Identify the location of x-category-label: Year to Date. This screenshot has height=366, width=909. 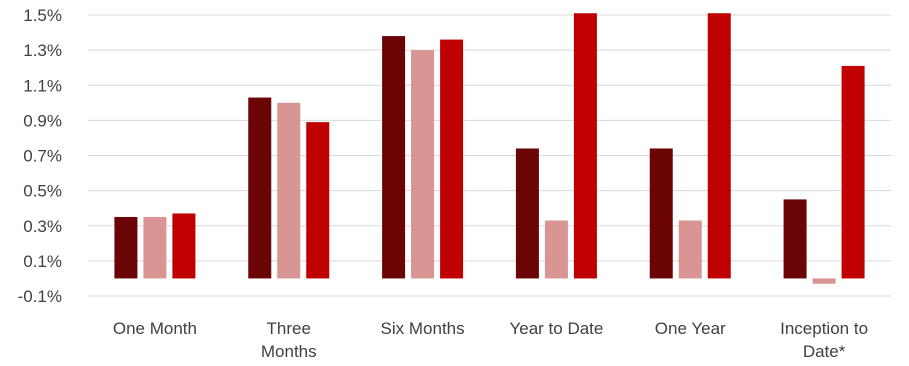
(556, 328).